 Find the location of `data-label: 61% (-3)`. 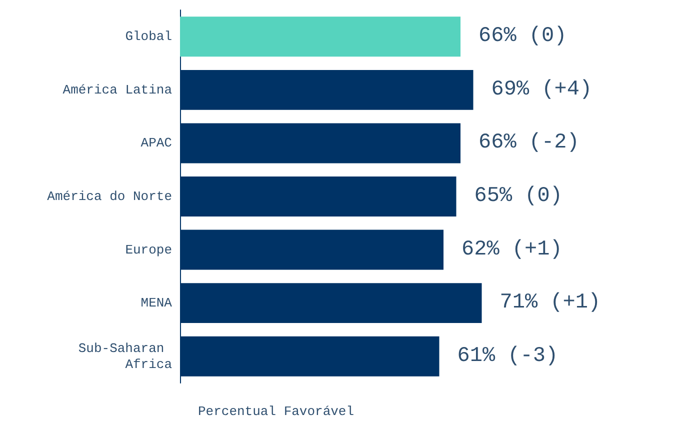

data-label: 61% (-3) is located at coordinates (507, 356).